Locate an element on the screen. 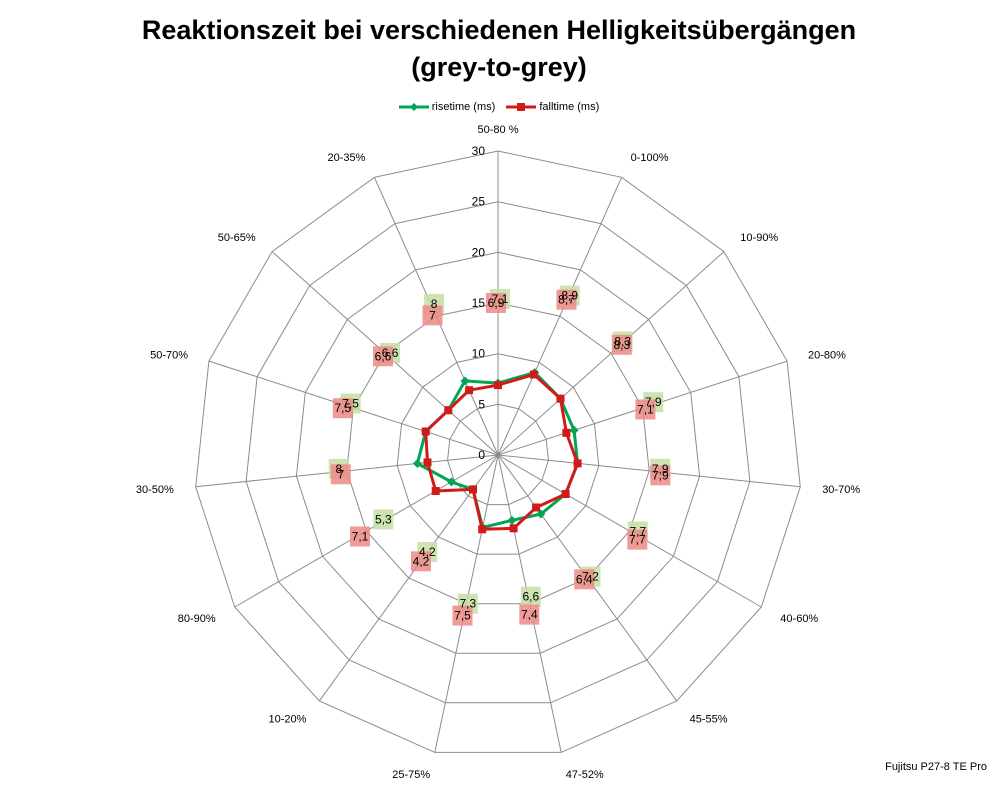  legend-entry-rise: risetime (ms) is located at coordinates (447, 107).